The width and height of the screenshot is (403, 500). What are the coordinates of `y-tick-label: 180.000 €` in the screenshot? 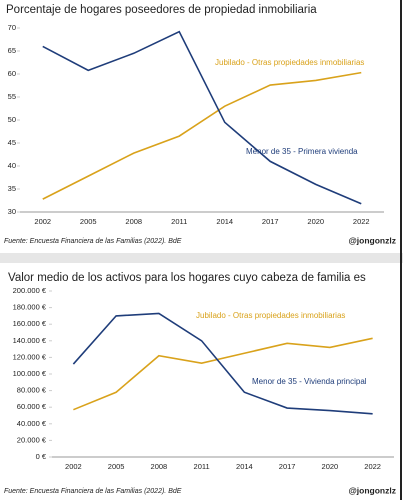 It's located at (30, 307).